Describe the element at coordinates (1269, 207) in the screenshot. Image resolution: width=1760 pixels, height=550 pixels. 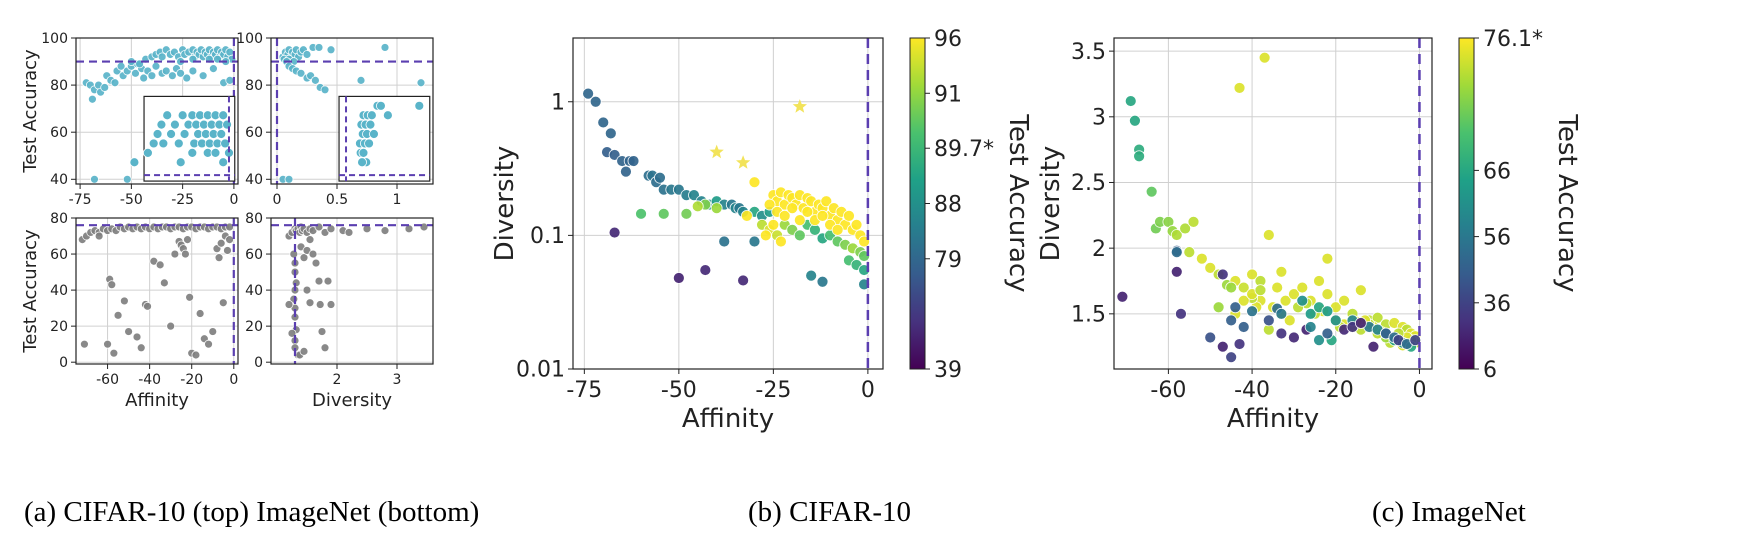
I see `points-layer` at that location.